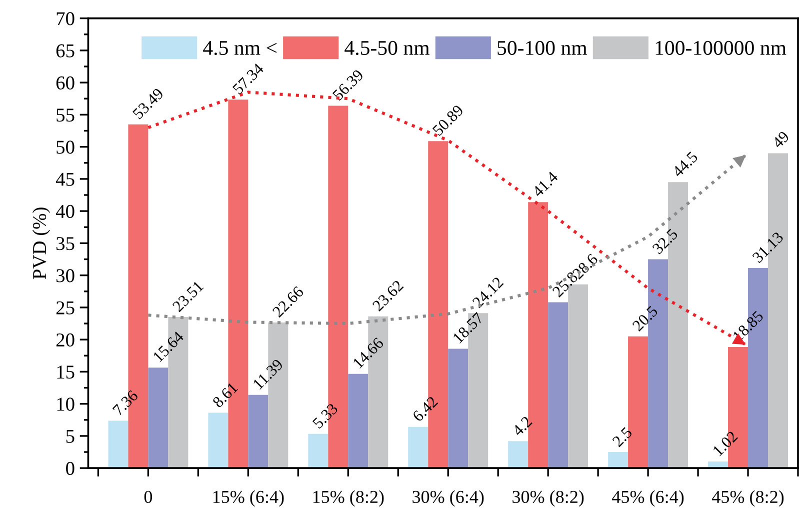 Image resolution: width=802 pixels, height=523 pixels. Describe the element at coordinates (425, 409) in the screenshot. I see `data-label: 6.42` at that location.